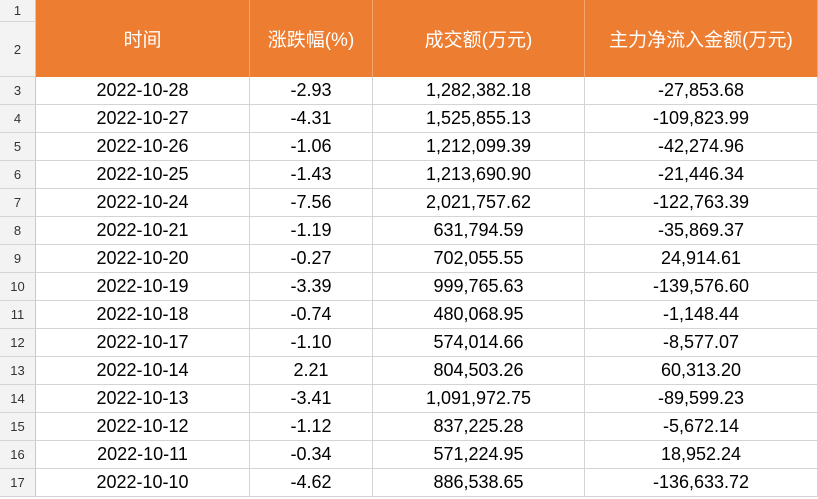 This screenshot has width=818, height=499. I want to click on cell: -1.10, so click(311, 343).